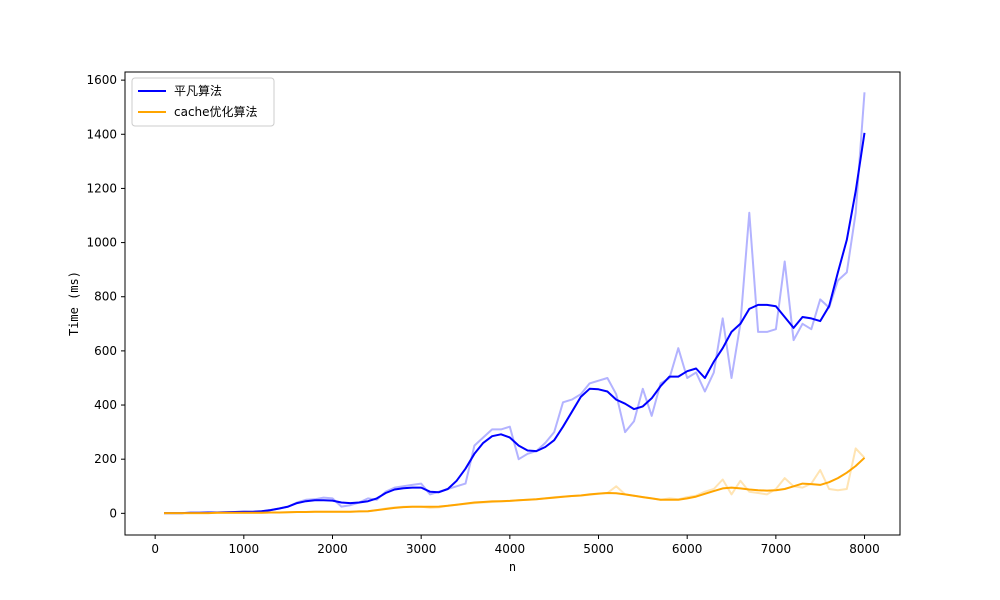 The width and height of the screenshot is (1000, 600). Describe the element at coordinates (244, 549) in the screenshot. I see `x-tick-label: 1000` at that location.